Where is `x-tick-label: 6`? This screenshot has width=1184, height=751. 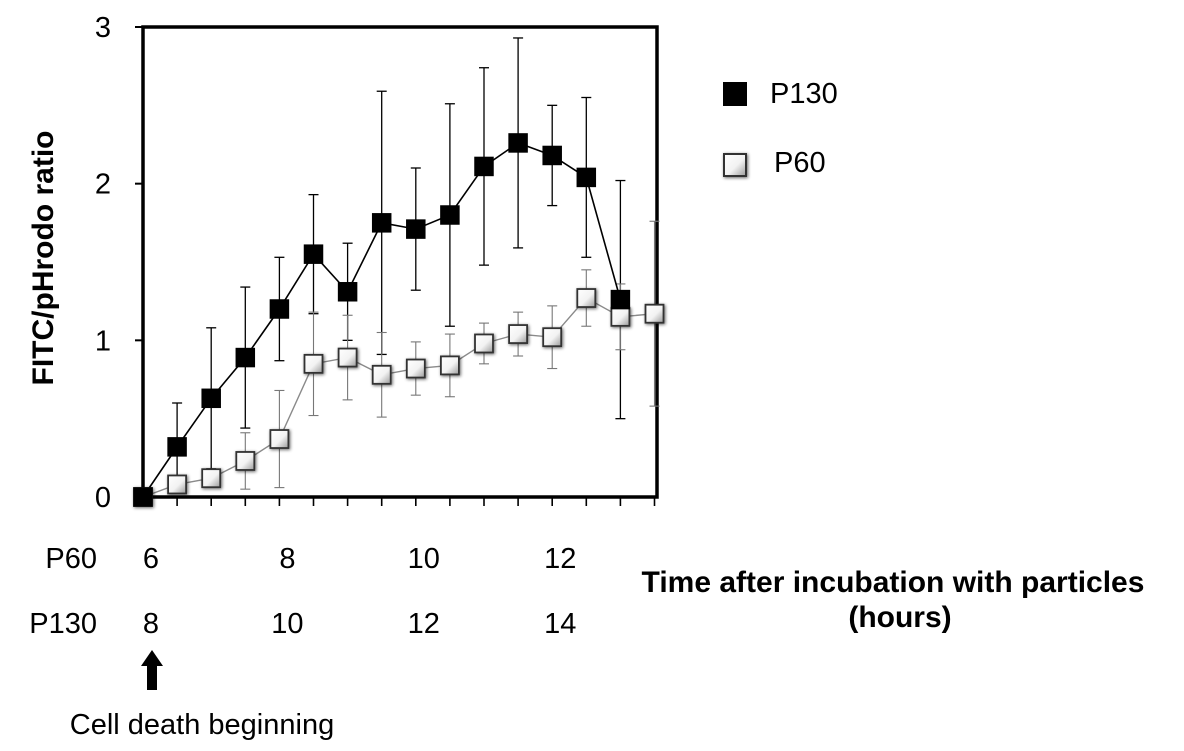
x-tick-label: 6 is located at coordinates (151, 559).